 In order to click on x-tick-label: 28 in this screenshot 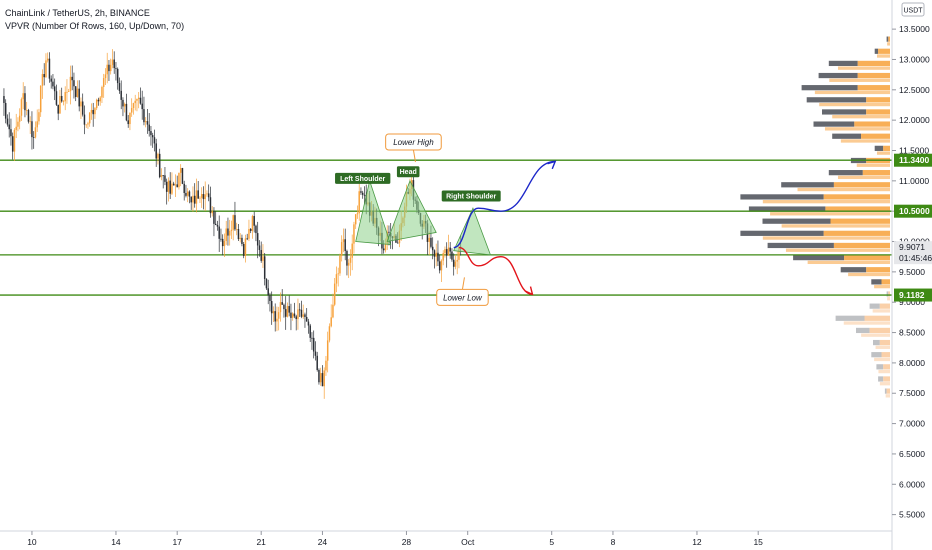, I will do `click(407, 542)`.